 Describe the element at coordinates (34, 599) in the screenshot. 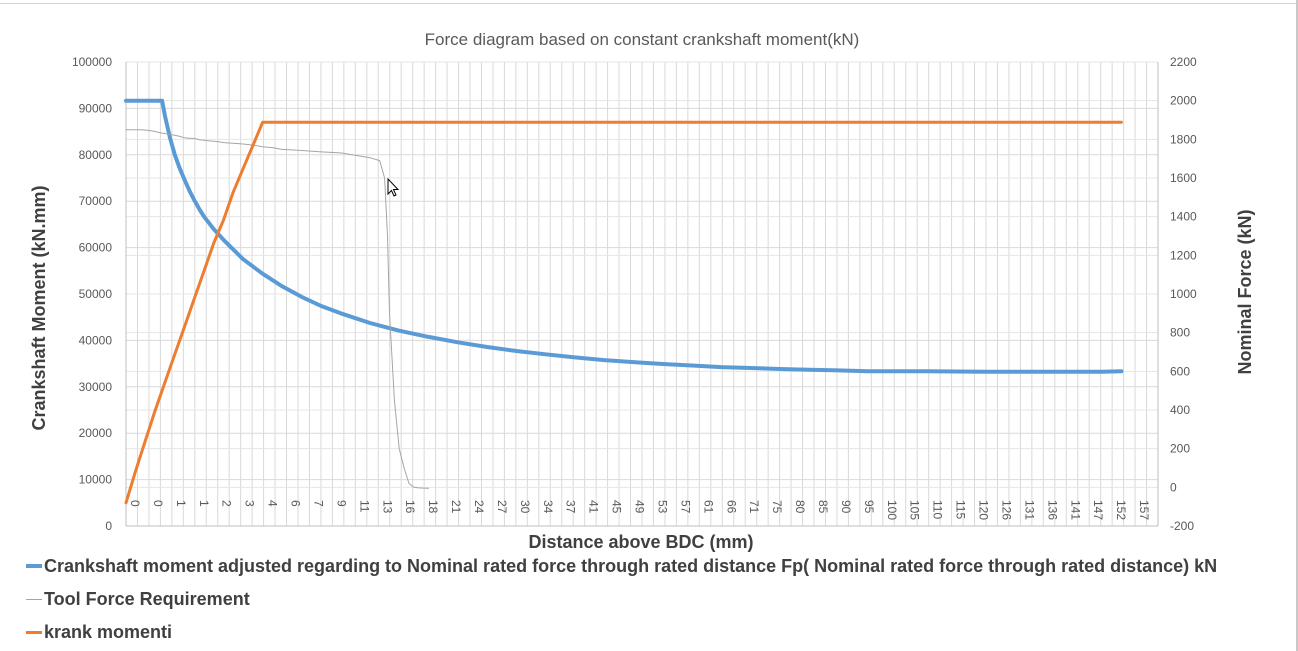

I see `legend-swatch-gray` at that location.